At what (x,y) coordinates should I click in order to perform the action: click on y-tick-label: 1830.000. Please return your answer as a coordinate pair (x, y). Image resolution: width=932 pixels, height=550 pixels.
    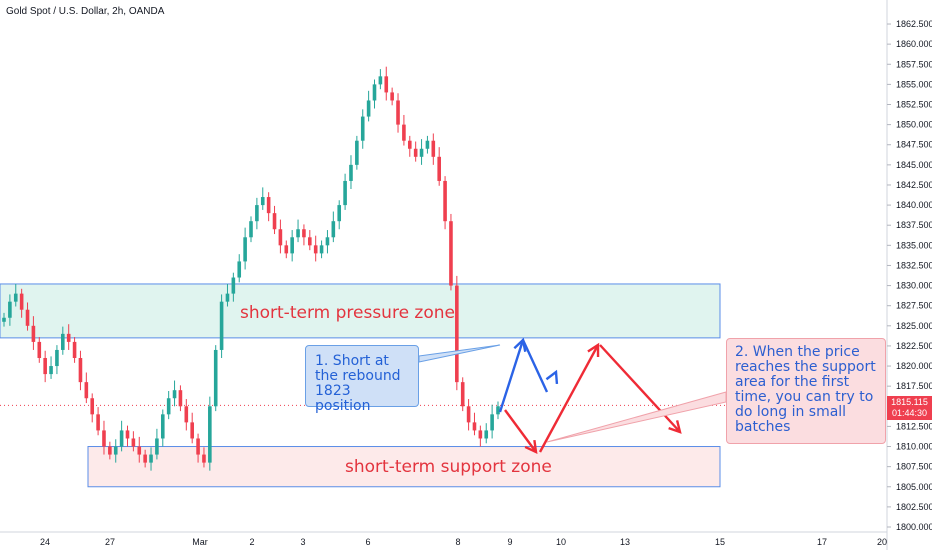
    Looking at the image, I should click on (914, 286).